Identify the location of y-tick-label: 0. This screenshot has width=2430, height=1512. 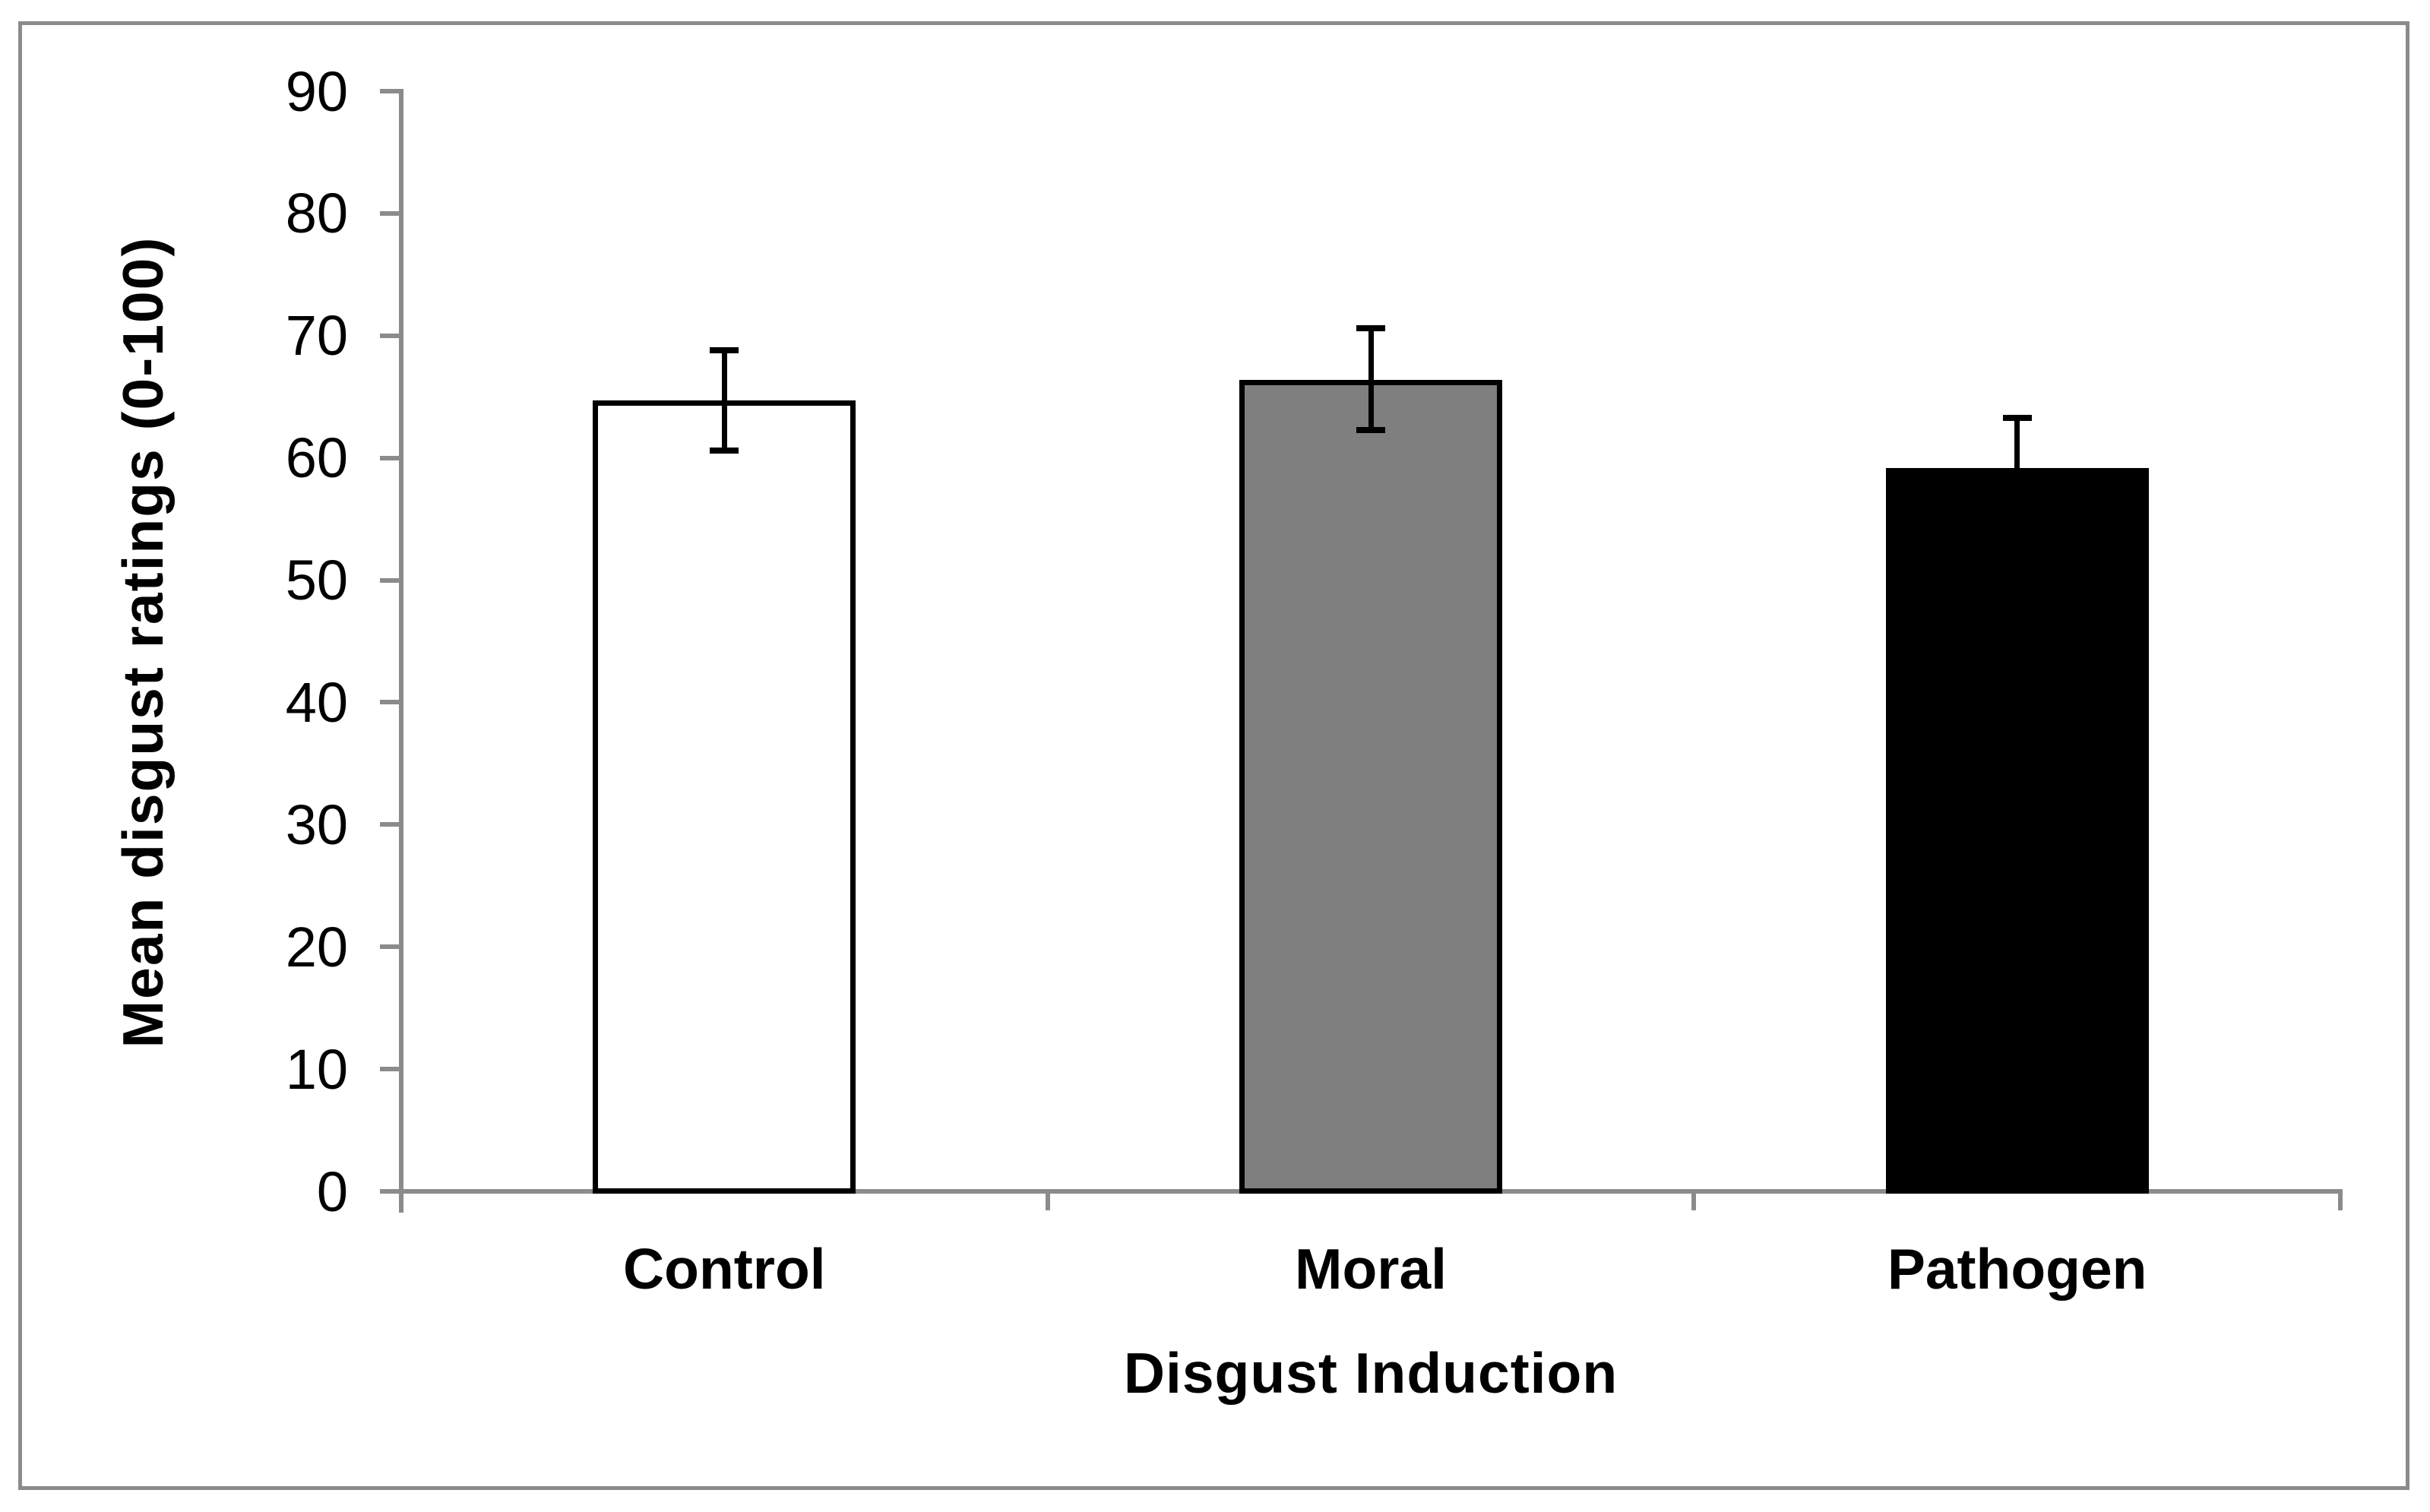
(332, 1191).